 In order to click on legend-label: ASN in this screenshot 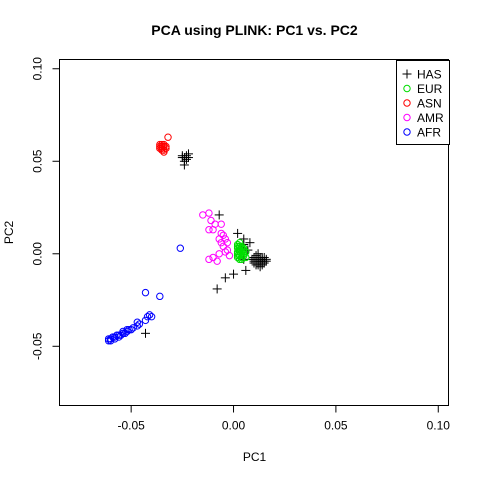, I will do `click(429, 104)`.